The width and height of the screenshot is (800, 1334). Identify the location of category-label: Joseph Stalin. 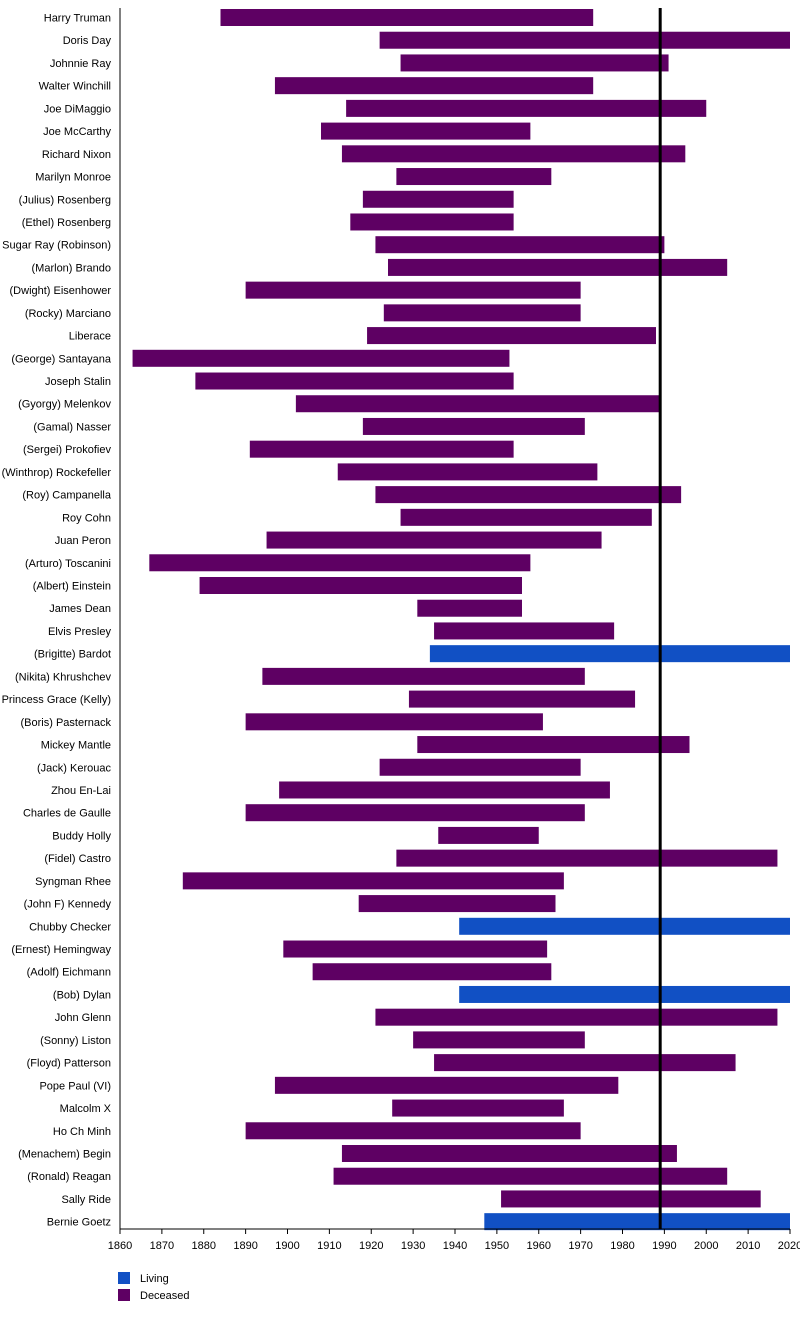
(78, 382).